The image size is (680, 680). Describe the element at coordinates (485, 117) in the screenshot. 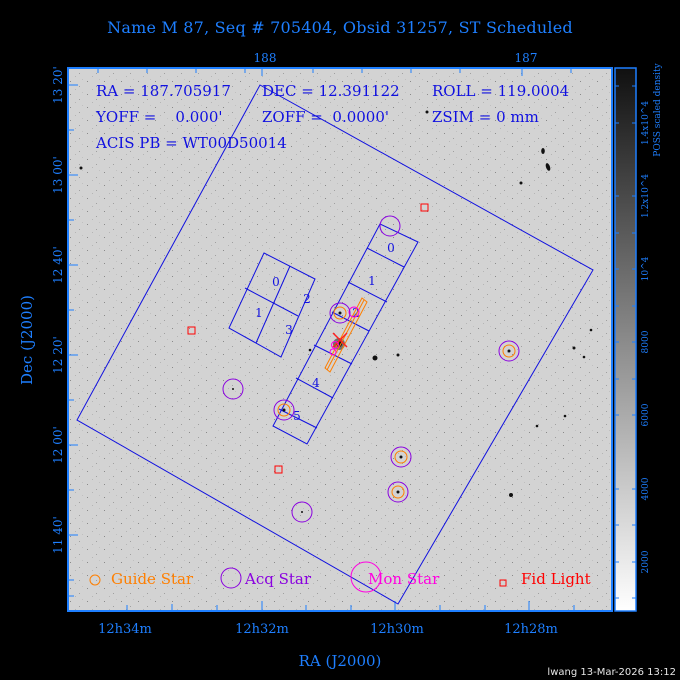

I see `zsim-value: ZSIM = 0 mm` at that location.